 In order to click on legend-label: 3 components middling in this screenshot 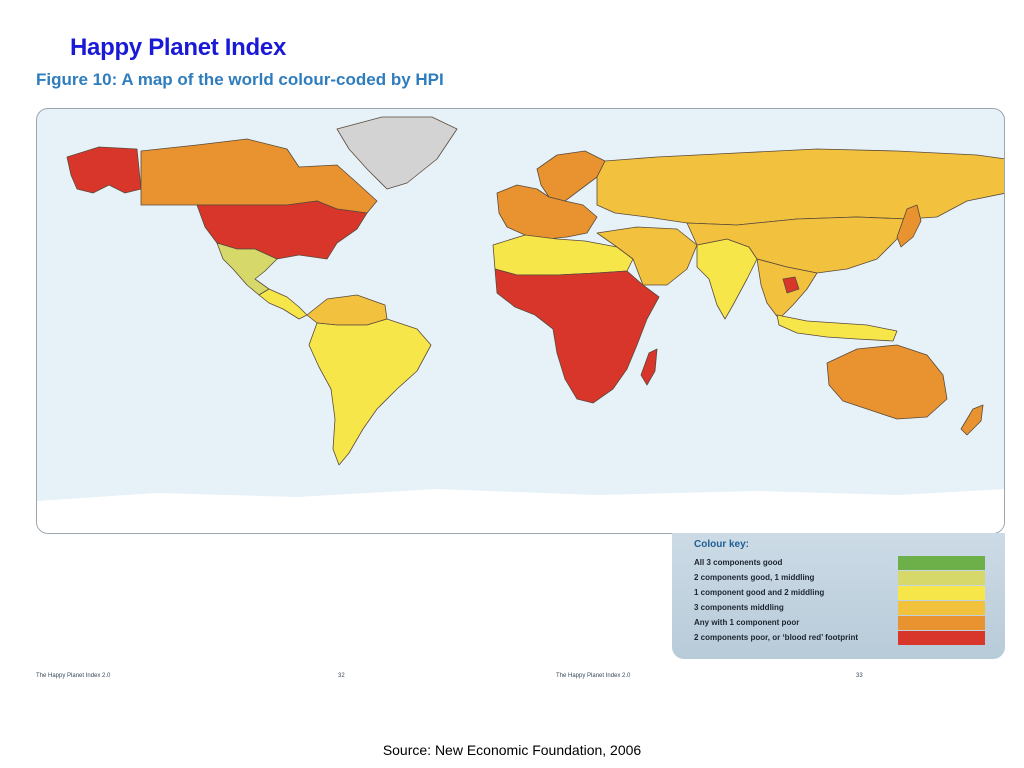, I will do `click(739, 607)`.